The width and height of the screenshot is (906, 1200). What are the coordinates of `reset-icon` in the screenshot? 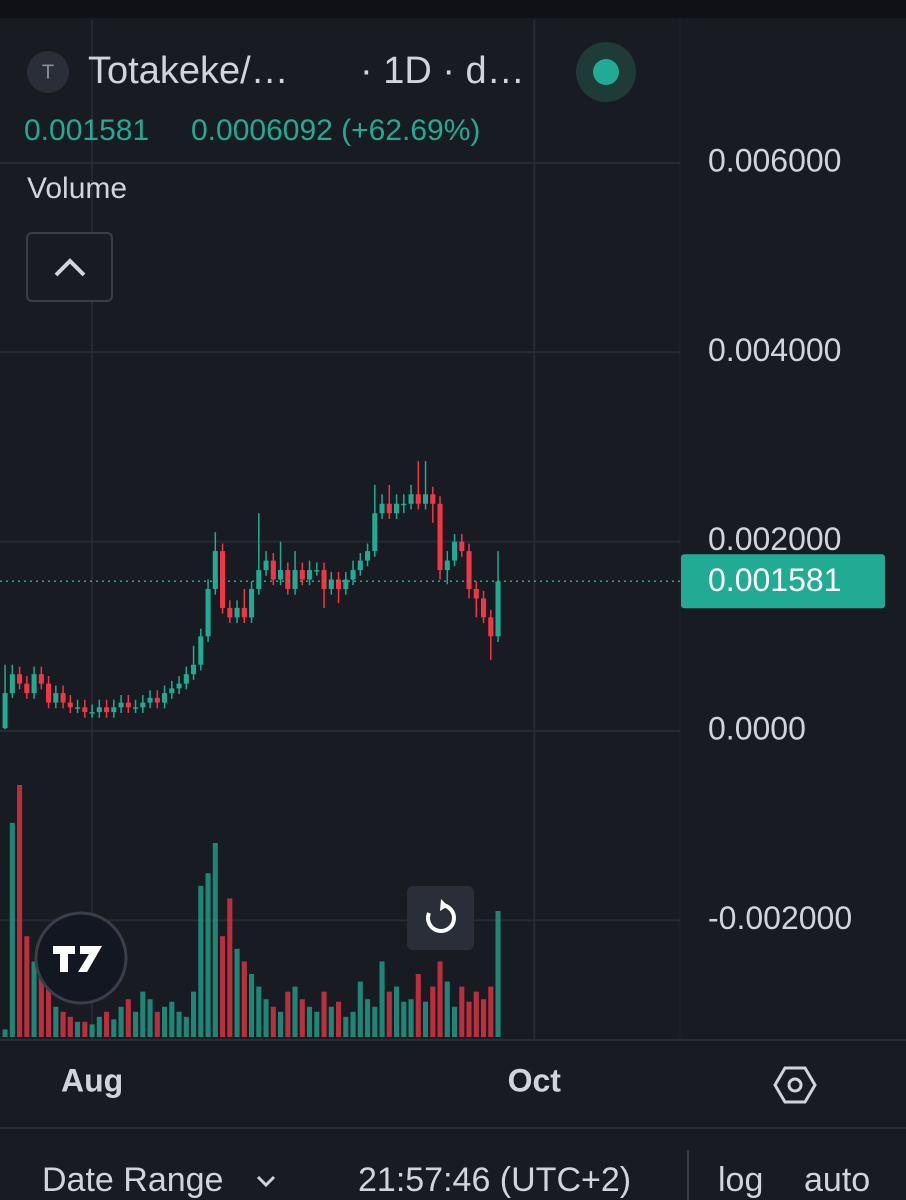 It's located at (441, 918).